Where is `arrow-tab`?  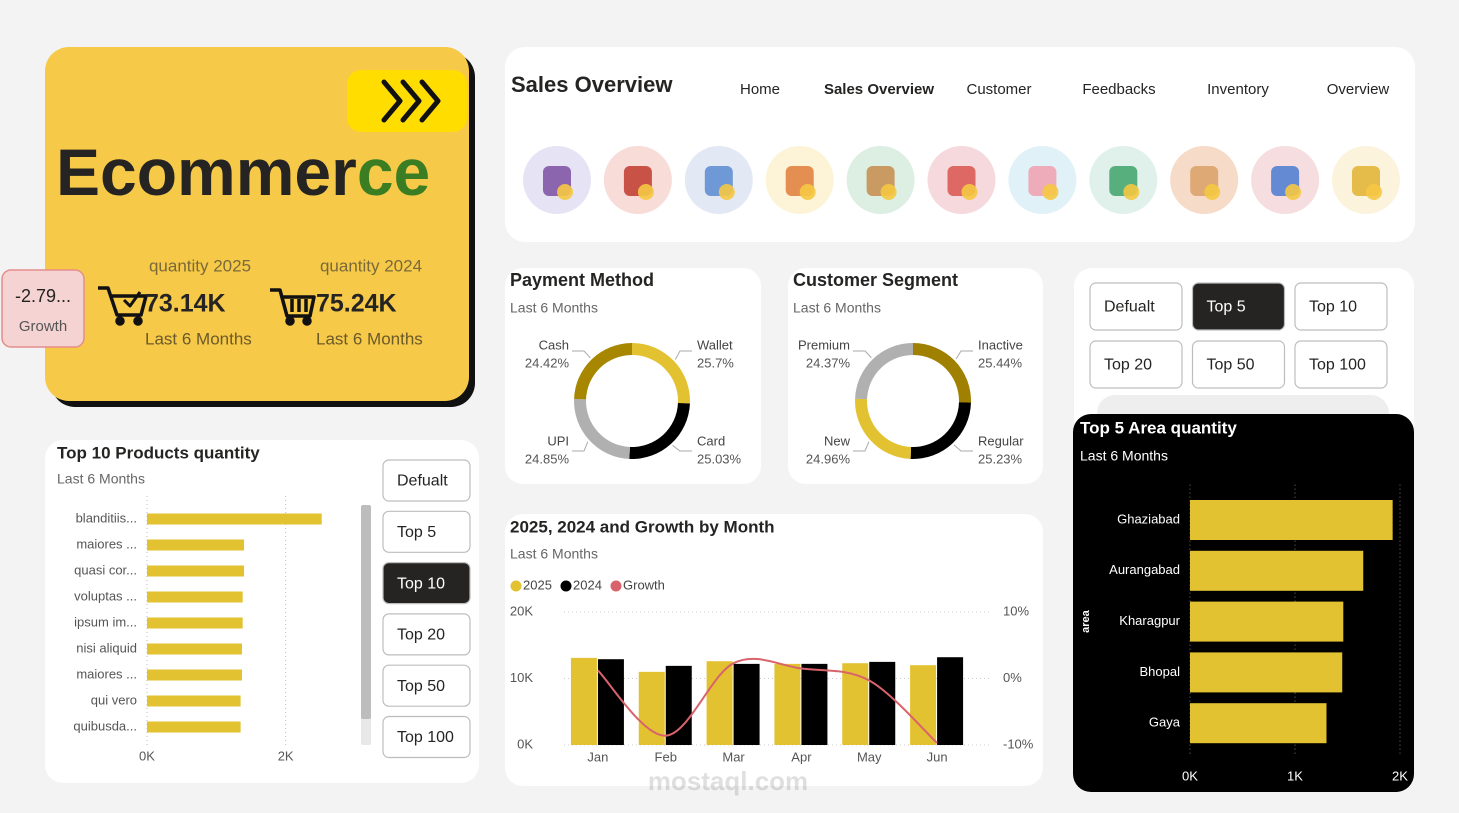 arrow-tab is located at coordinates (407, 101).